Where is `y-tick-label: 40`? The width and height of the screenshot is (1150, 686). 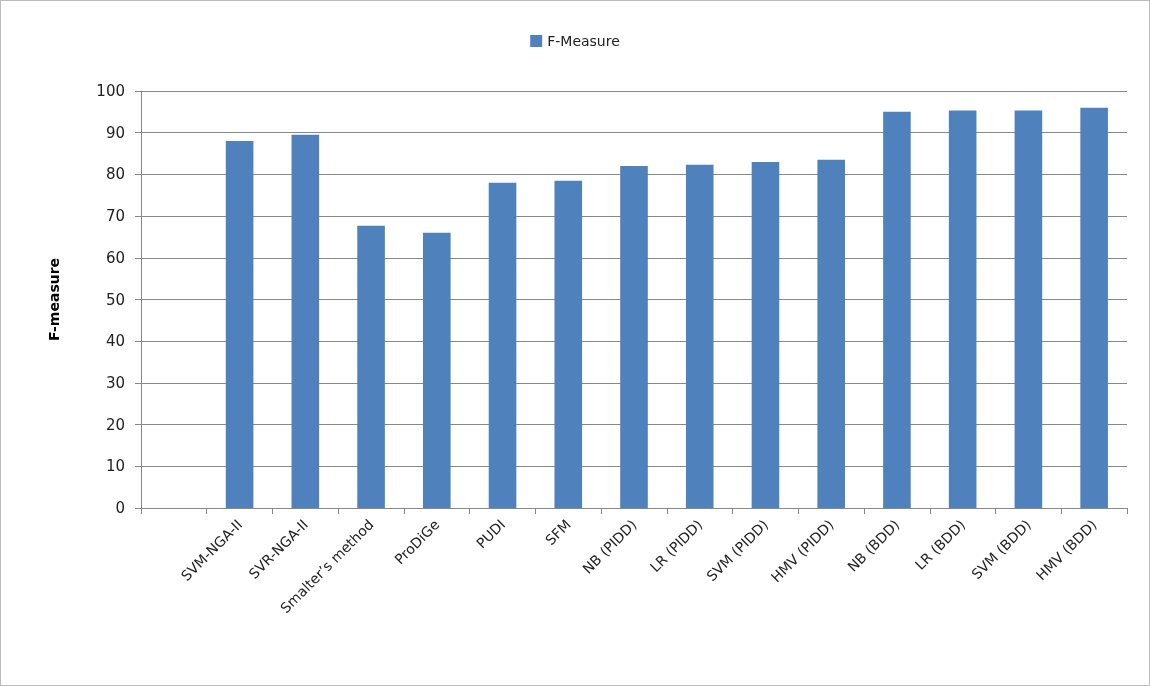
y-tick-label: 40 is located at coordinates (115, 341).